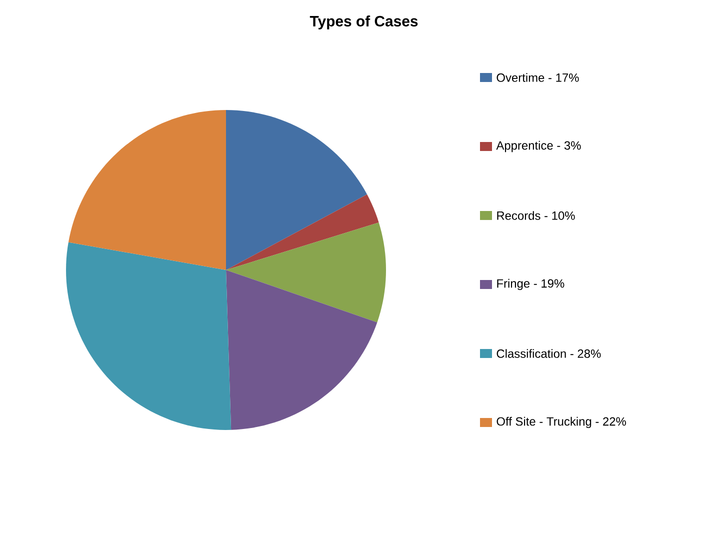 This screenshot has height=540, width=720. I want to click on legend-label: Off Site - Trucking - 22%, so click(561, 422).